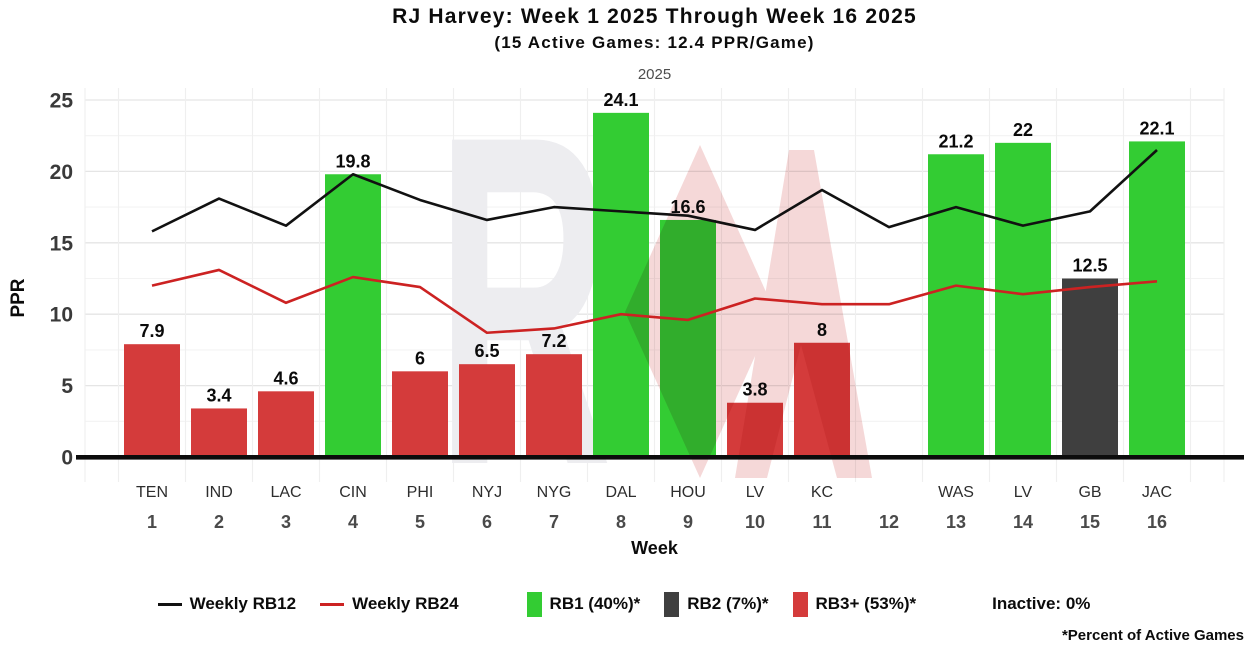  Describe the element at coordinates (654, 74) in the screenshot. I see `facet-label-2025: 2025` at that location.